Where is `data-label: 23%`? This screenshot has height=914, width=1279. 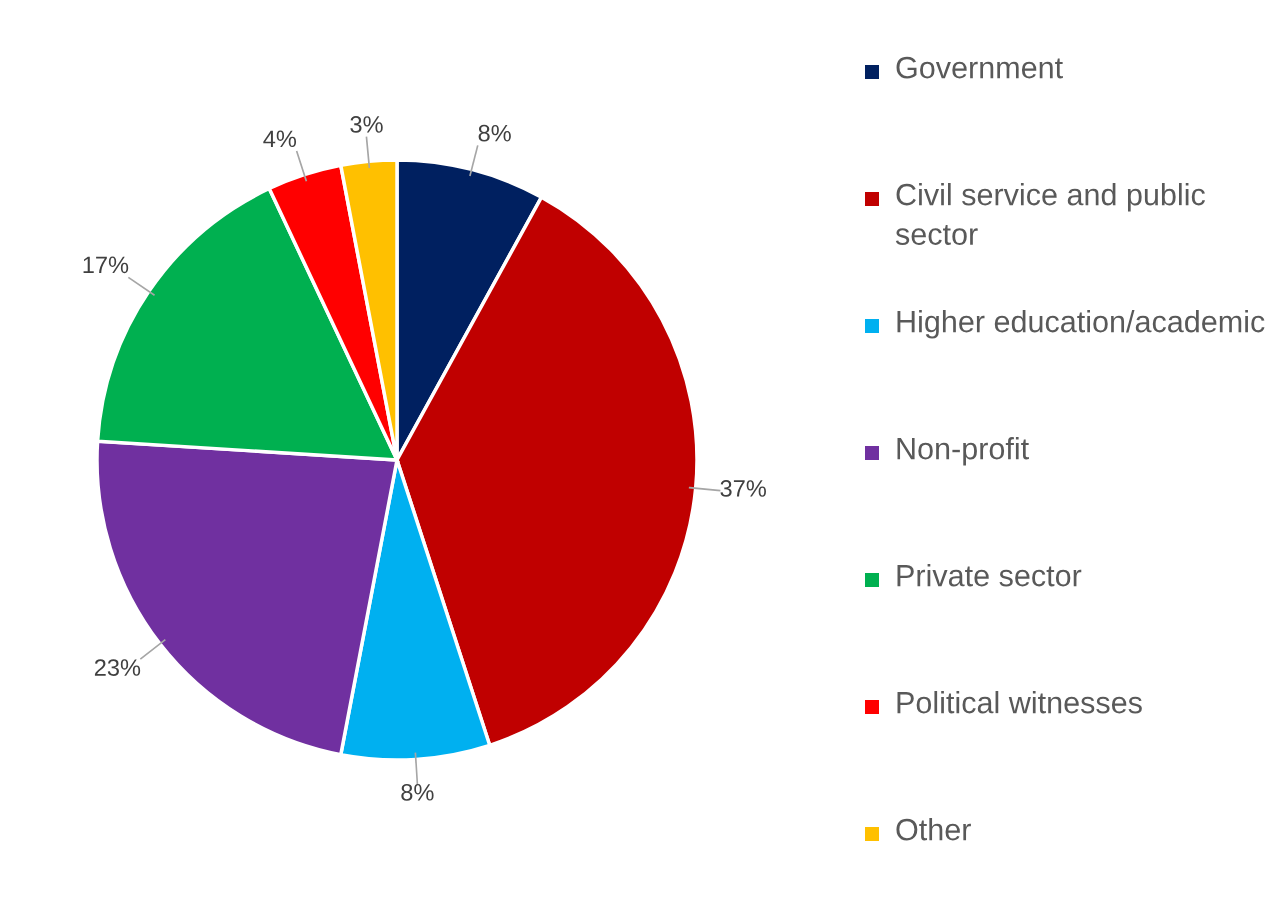 data-label: 23% is located at coordinates (117, 667).